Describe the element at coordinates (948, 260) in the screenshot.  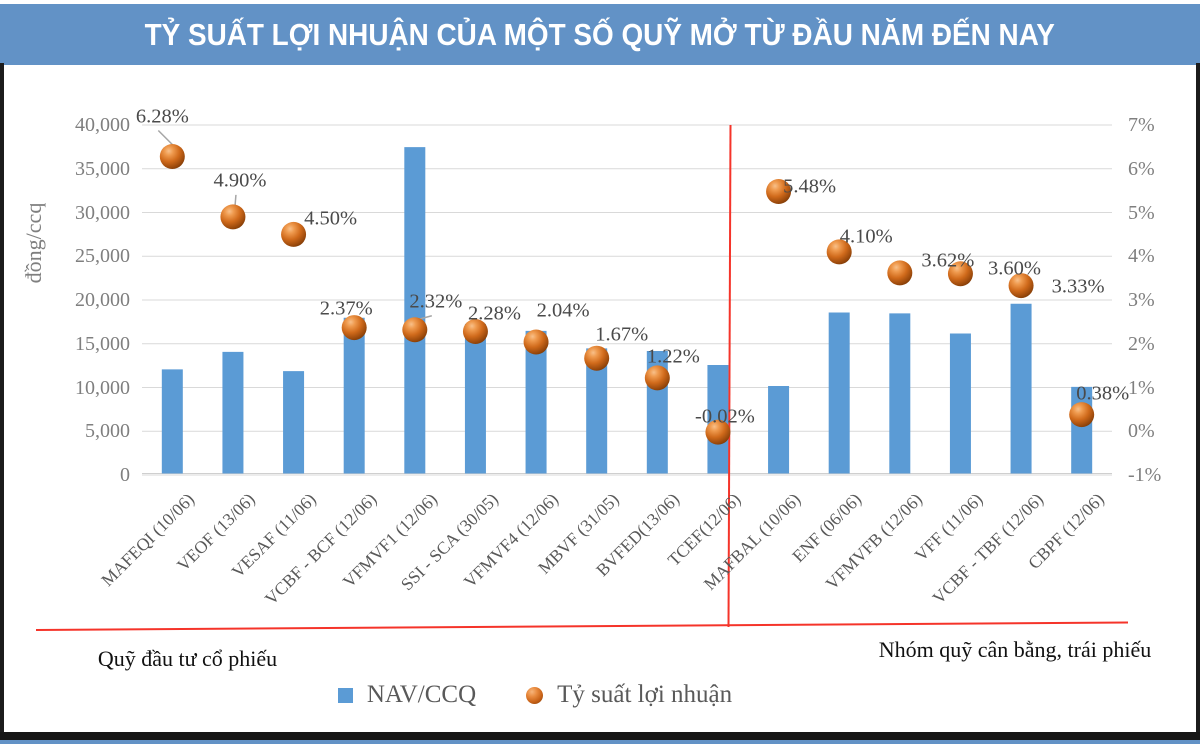
I see `profit-data-label: 3.62%` at that location.